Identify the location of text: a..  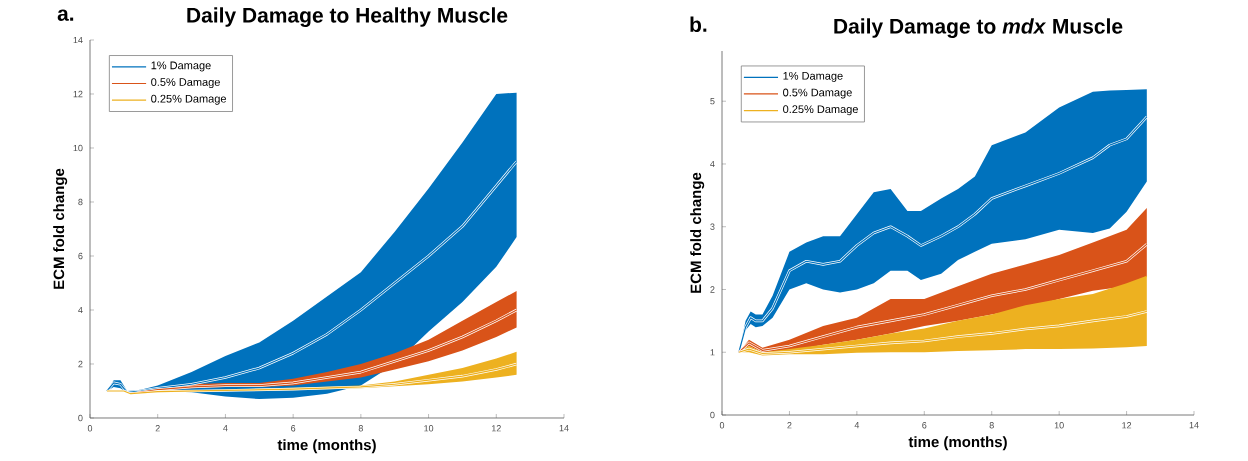
(65, 15).